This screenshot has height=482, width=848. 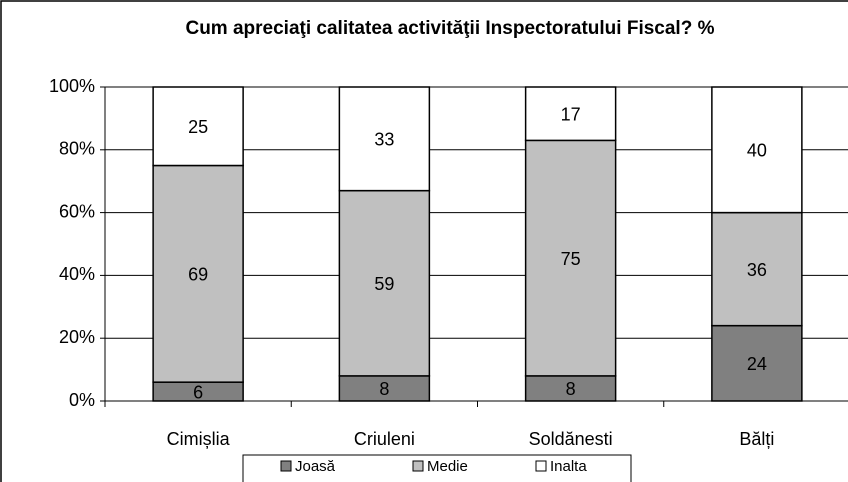 What do you see at coordinates (77, 337) in the screenshot?
I see `y-tick-label: 20%` at bounding box center [77, 337].